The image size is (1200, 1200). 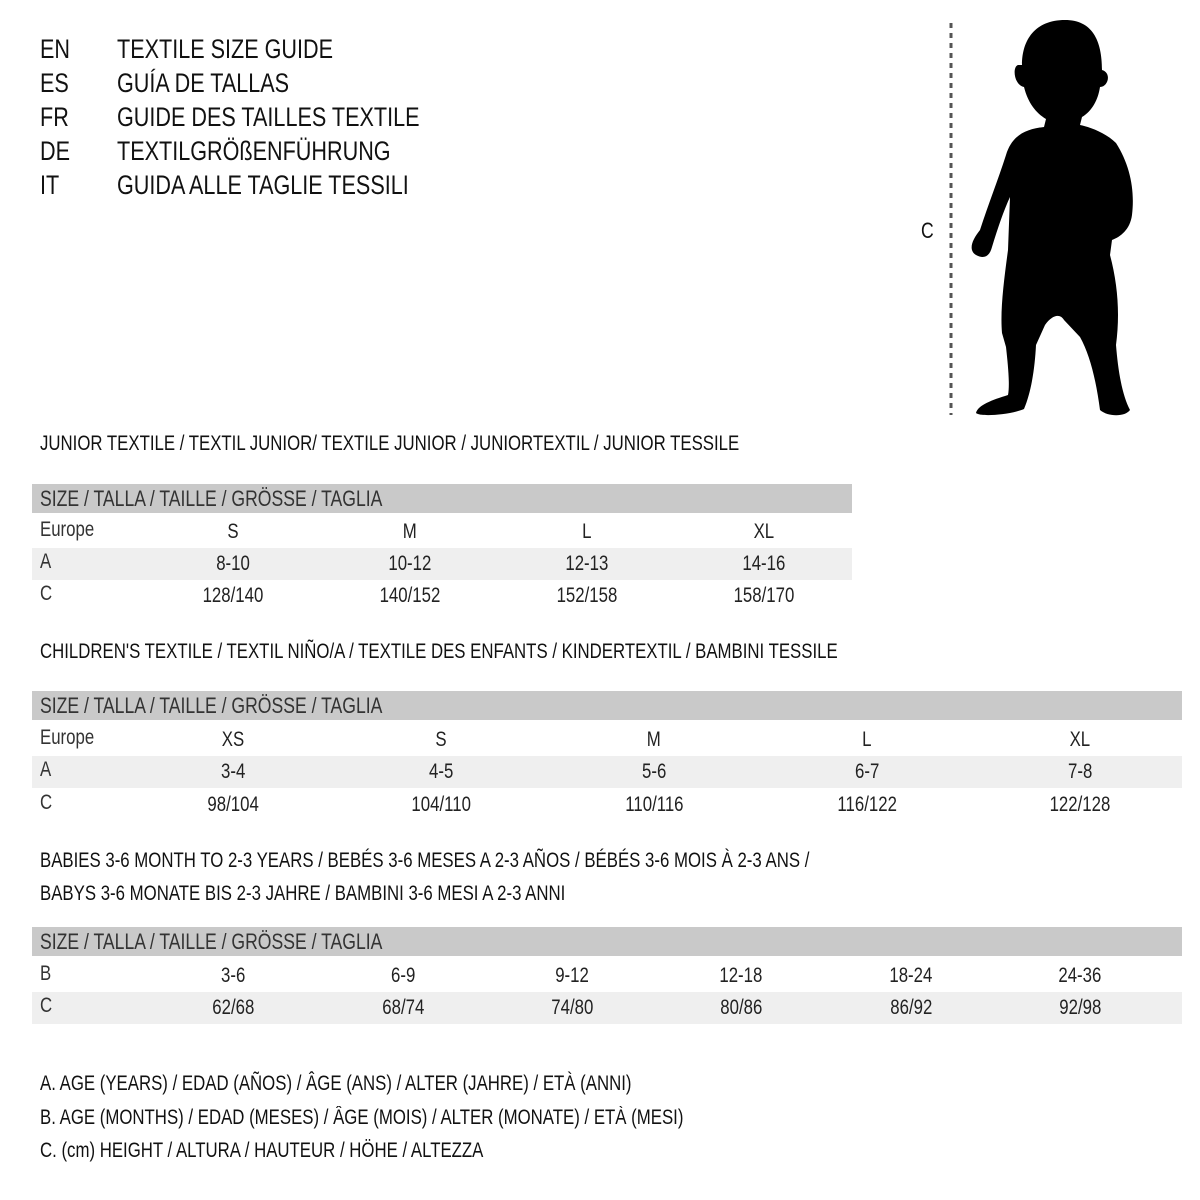 I want to click on table-cell: 98/104, so click(x=233, y=804).